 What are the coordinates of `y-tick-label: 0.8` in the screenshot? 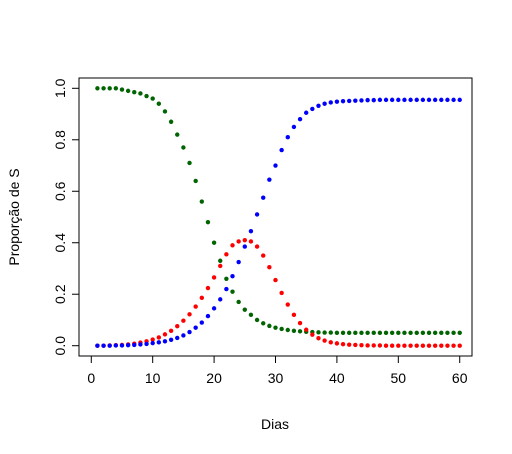 It's located at (60, 140).